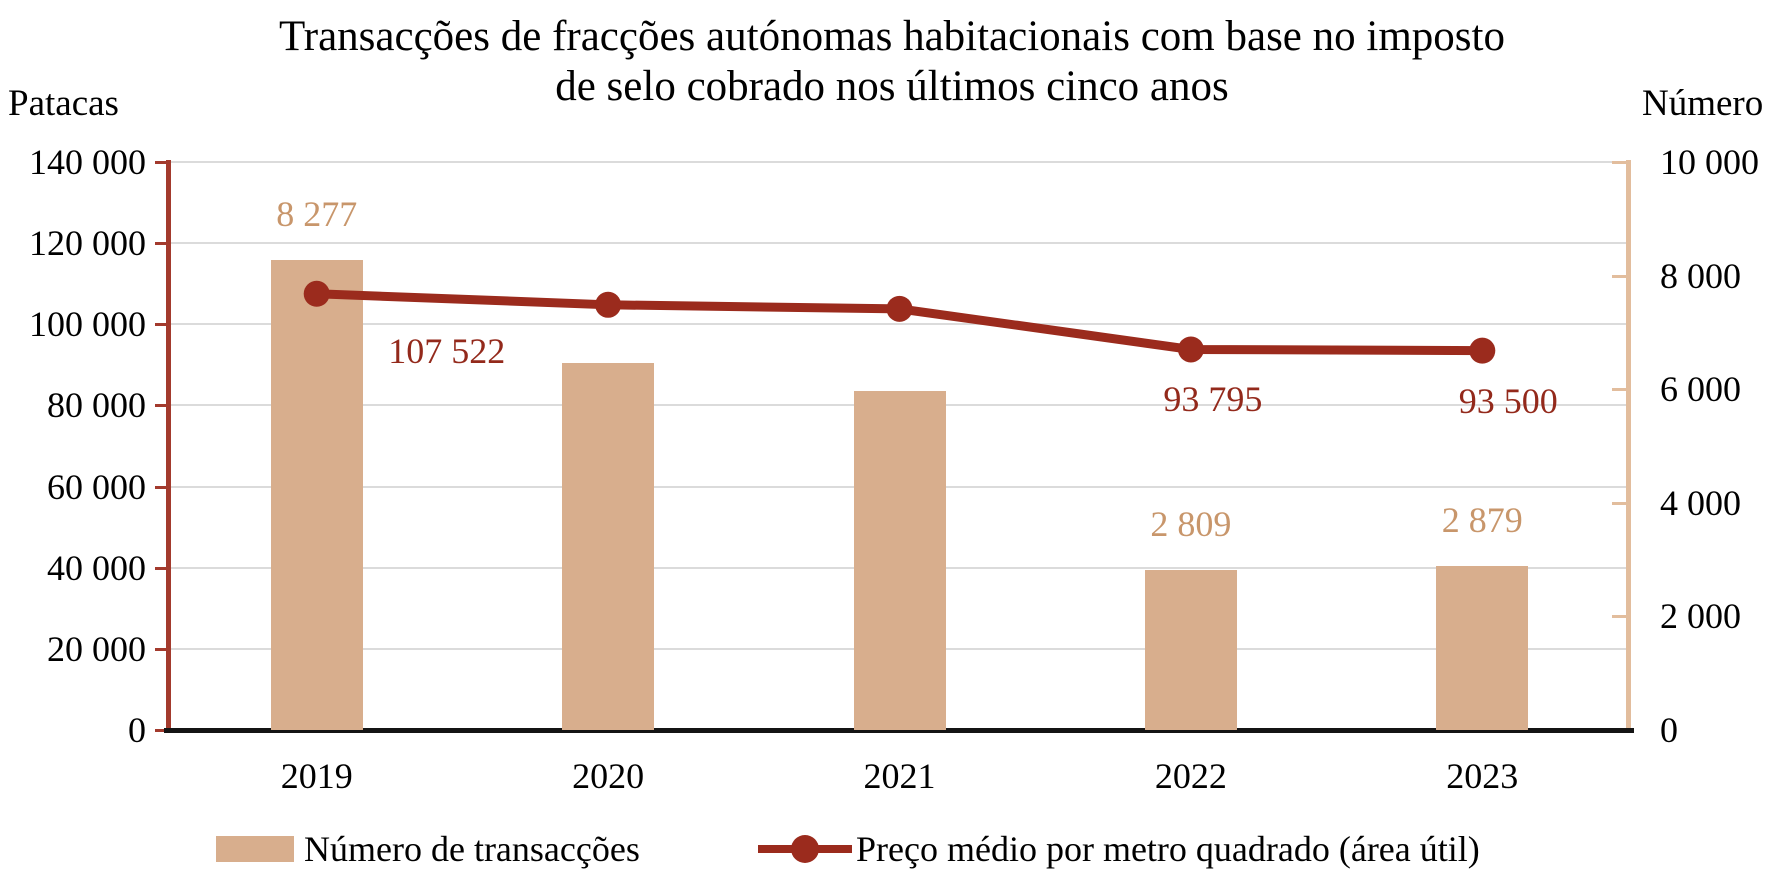 The height and width of the screenshot is (882, 1784). What do you see at coordinates (899, 776) in the screenshot?
I see `category-label-2021: 2021` at bounding box center [899, 776].